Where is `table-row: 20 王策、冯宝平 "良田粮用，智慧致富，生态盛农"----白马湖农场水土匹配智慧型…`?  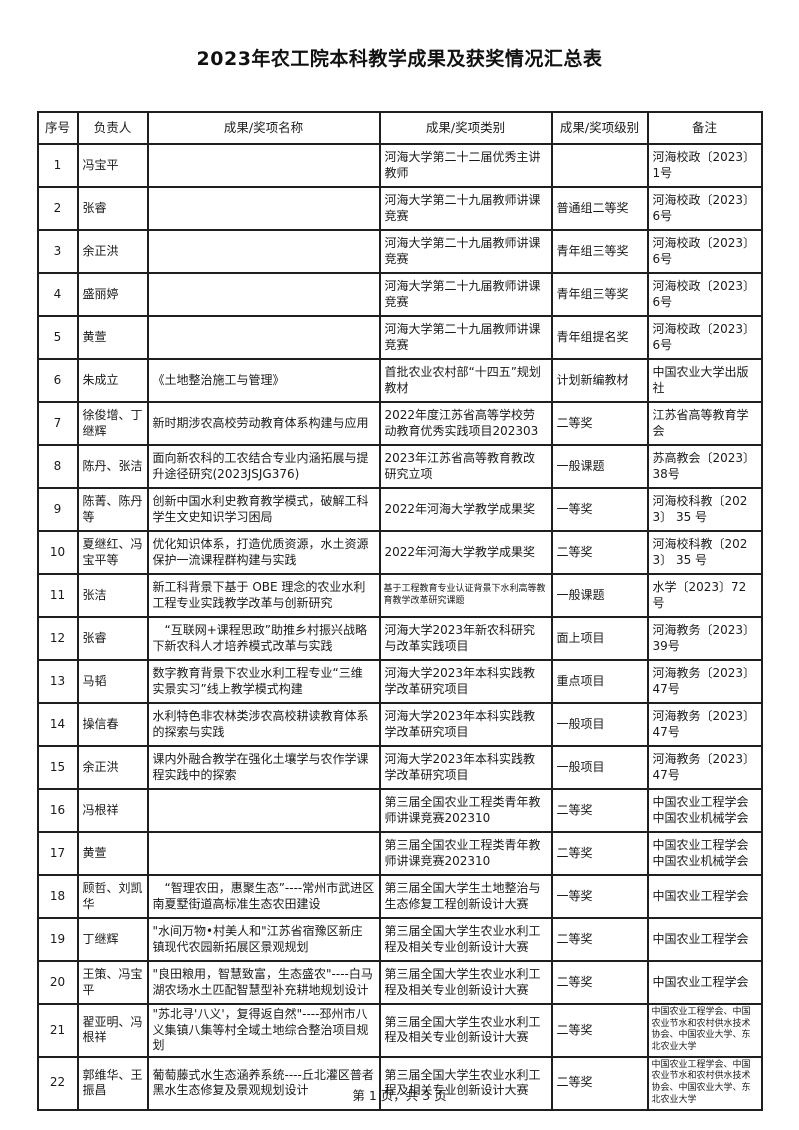
table-row: 20 王策、冯宝平 "良田粮用，智慧致富，生态盛农"----白马湖农场水土匹配智慧型… is located at coordinates (399, 982).